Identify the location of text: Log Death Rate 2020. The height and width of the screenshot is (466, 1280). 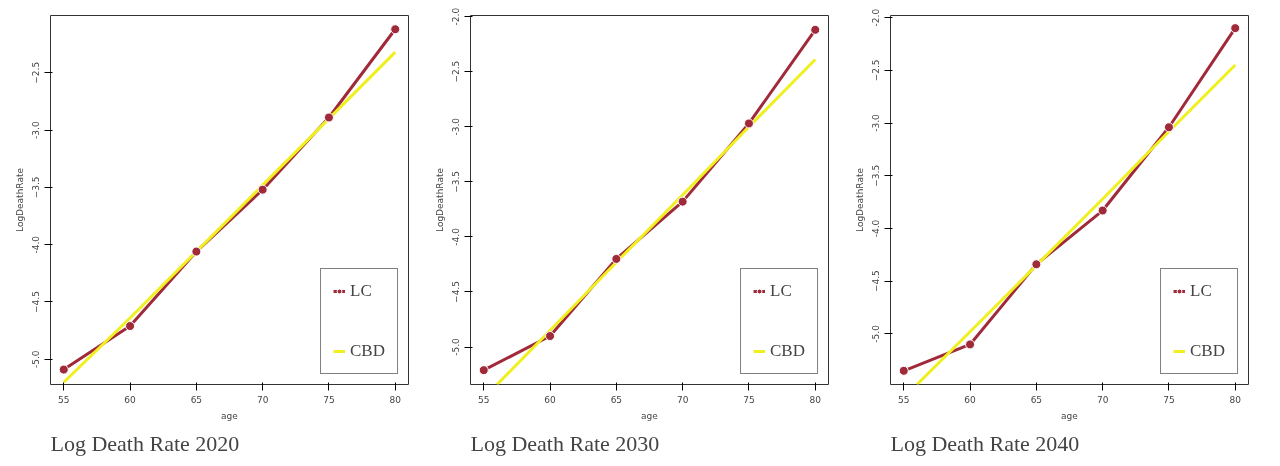
(145, 443).